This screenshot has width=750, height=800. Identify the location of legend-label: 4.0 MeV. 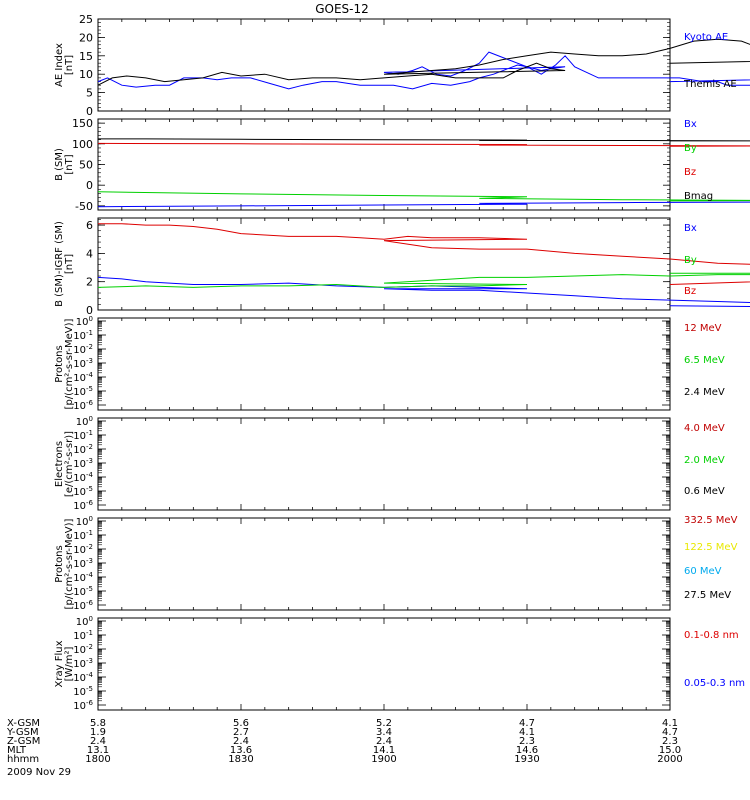
(704, 428).